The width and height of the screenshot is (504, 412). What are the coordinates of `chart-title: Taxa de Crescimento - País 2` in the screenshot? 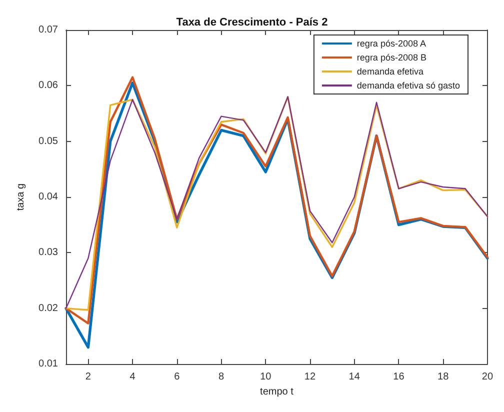 It's located at (252, 22).